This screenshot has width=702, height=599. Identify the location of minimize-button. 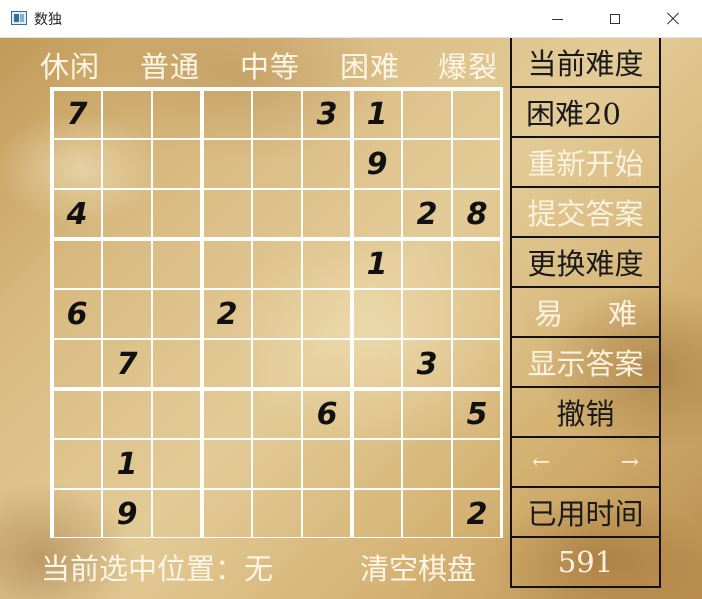
(557, 19).